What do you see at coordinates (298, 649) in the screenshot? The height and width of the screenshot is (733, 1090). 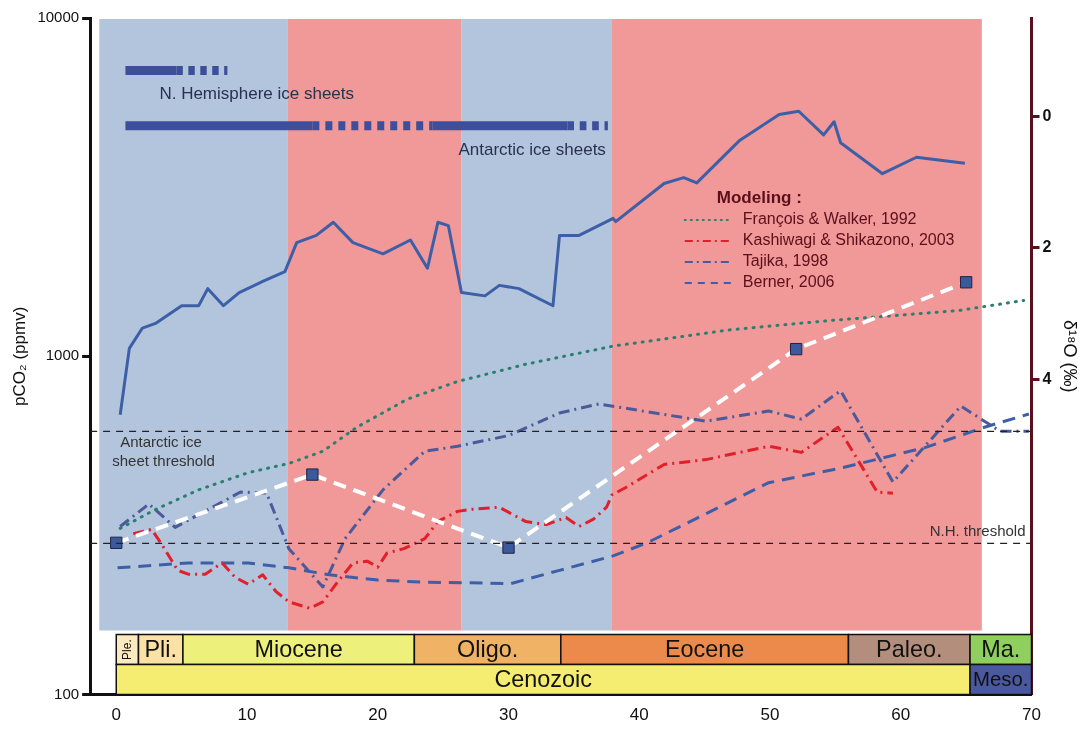 I see `band-label: Miocene` at bounding box center [298, 649].